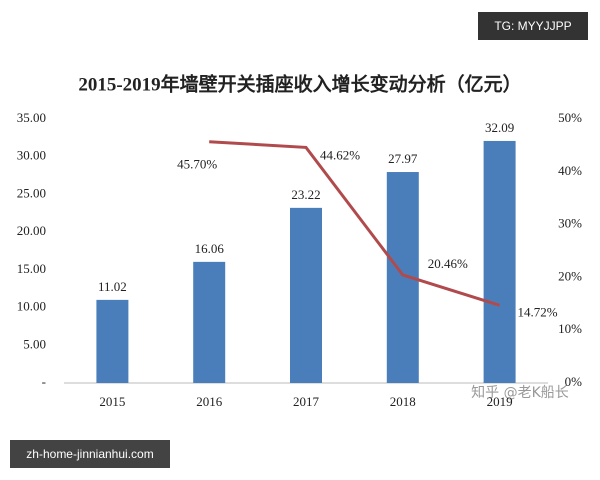  What do you see at coordinates (500, 401) in the screenshot?
I see `x-tick-label: 2019` at bounding box center [500, 401].